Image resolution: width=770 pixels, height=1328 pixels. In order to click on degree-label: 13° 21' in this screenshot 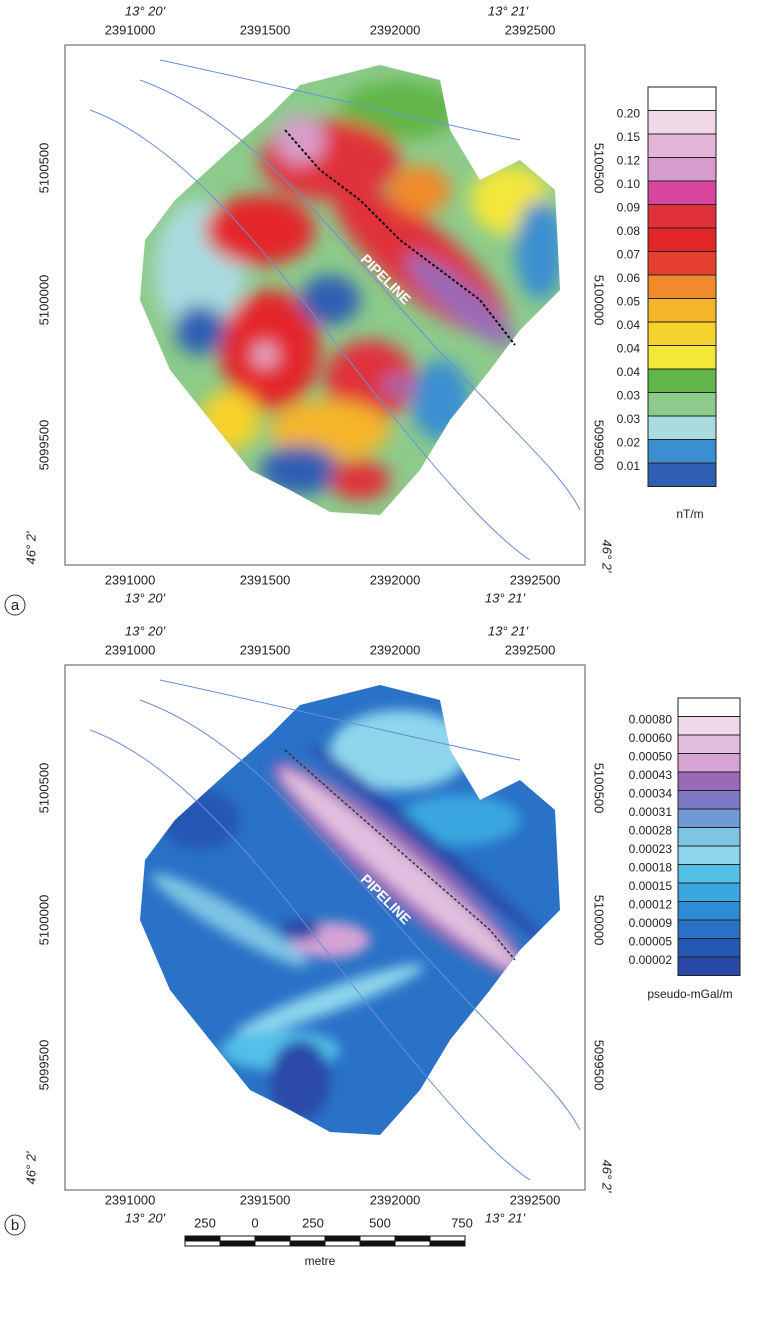, I will do `click(505, 1217)`.